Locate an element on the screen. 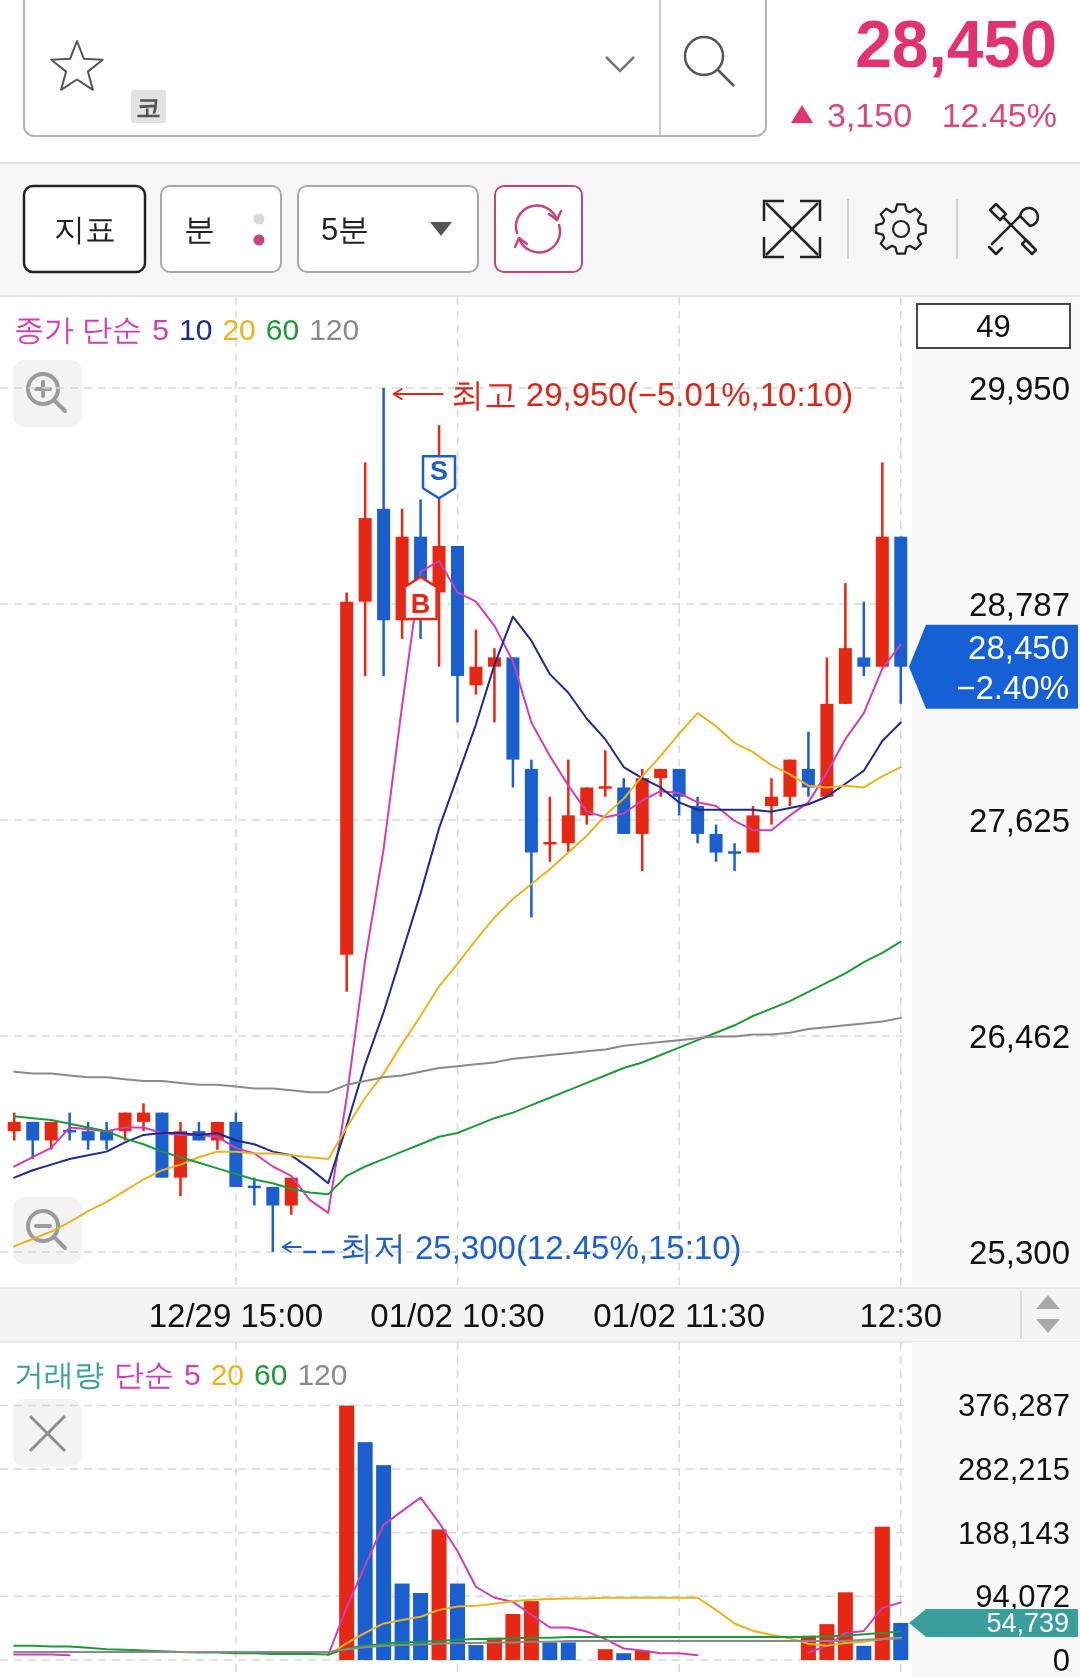 This screenshot has height=1677, width=1080. x-tick-label: 01/02 10:30 is located at coordinates (457, 1315).